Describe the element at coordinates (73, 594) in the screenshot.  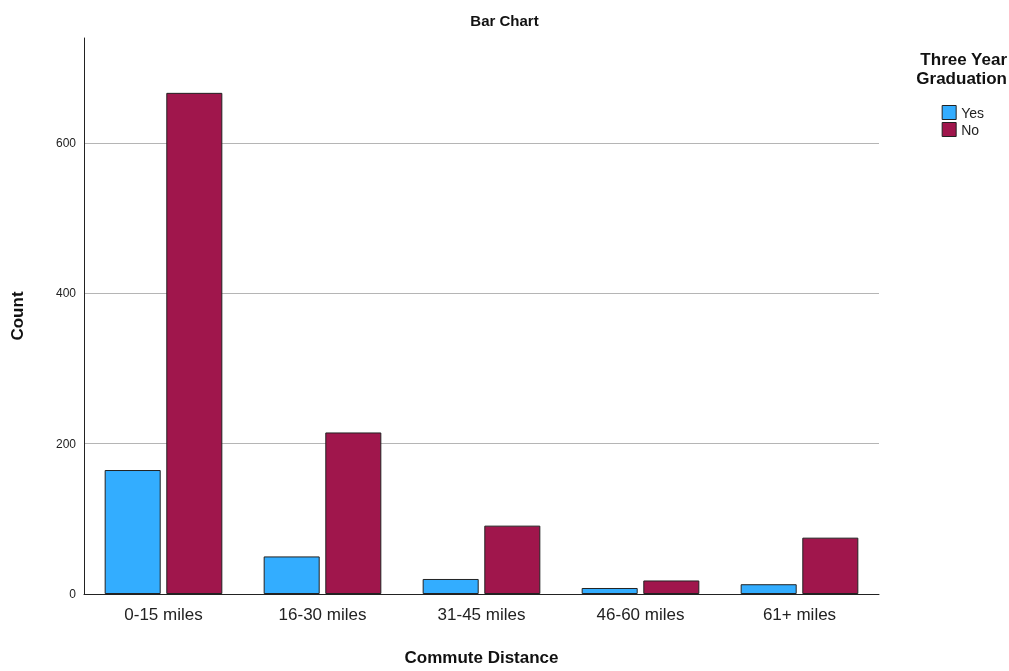
I see `y-tick-label: 0` at that location.